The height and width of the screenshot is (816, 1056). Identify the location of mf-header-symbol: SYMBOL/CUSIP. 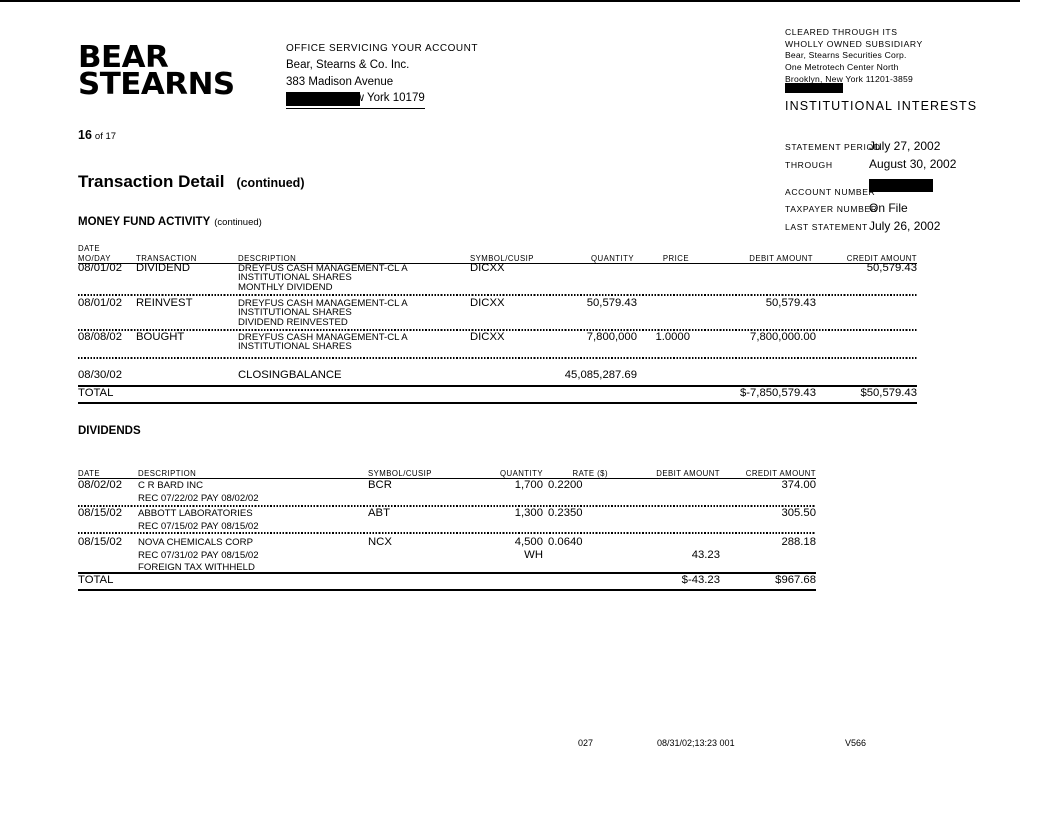
(502, 258).